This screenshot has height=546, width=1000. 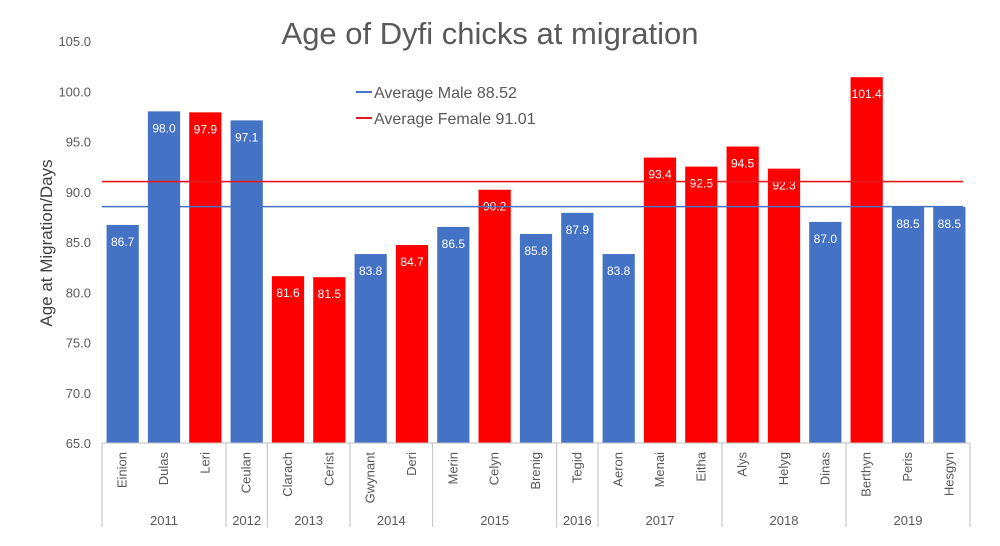 I want to click on y-tick-label: 85.0, so click(x=78, y=242).